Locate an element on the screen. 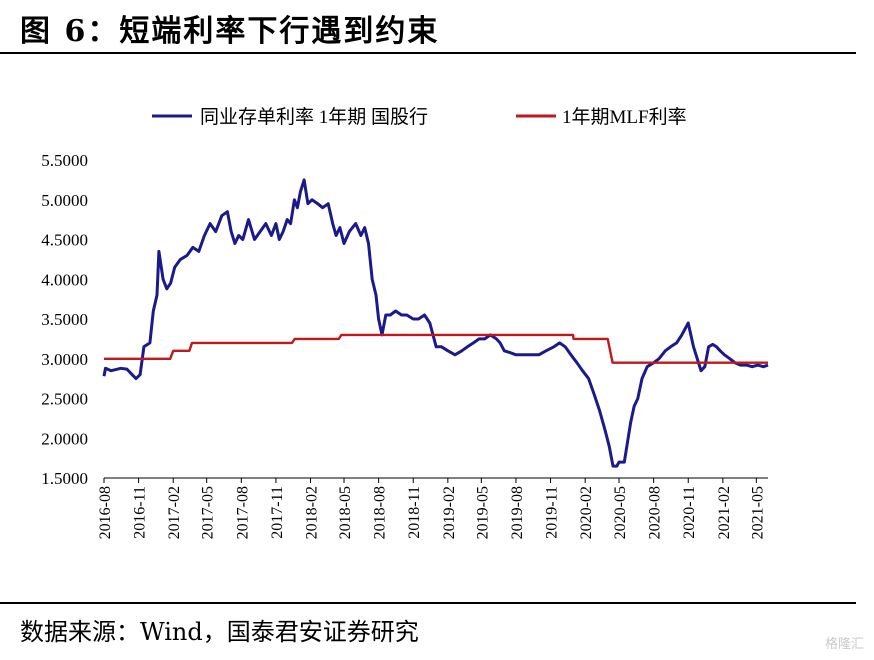  x-tick-label: 2017-08 is located at coordinates (242, 512).